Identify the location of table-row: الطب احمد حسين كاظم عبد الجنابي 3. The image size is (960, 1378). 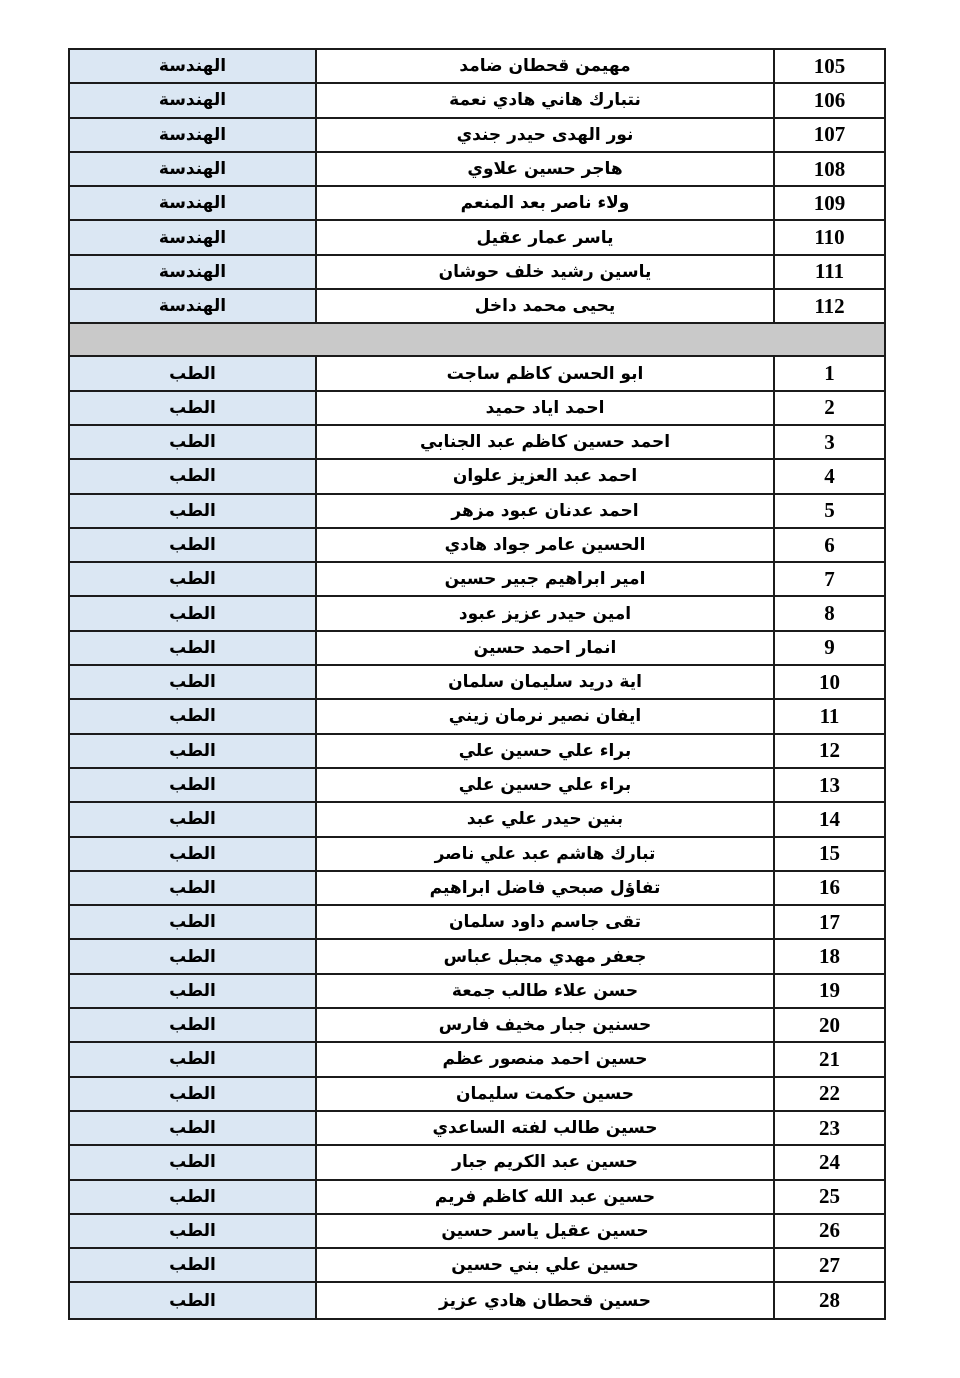
(477, 443).